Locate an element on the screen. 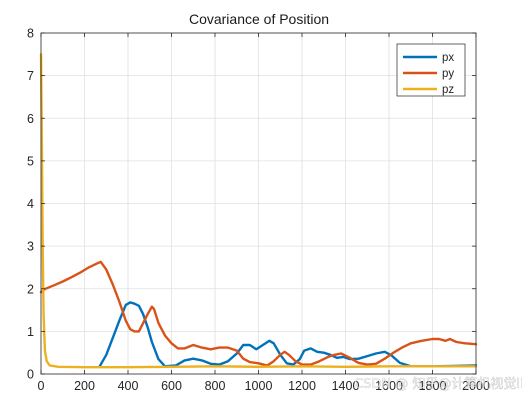 This screenshot has height=403, width=522. y-tick-label: 4 is located at coordinates (30, 204).